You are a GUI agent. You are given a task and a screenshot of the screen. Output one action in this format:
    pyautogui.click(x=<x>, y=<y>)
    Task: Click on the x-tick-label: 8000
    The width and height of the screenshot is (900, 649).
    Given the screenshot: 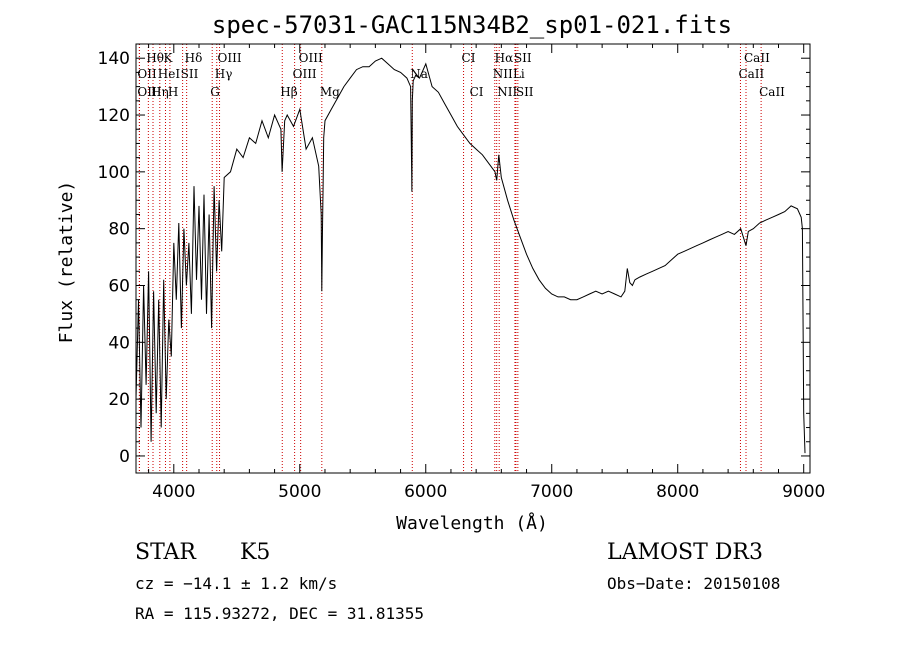 What is the action you would take?
    pyautogui.click(x=677, y=492)
    